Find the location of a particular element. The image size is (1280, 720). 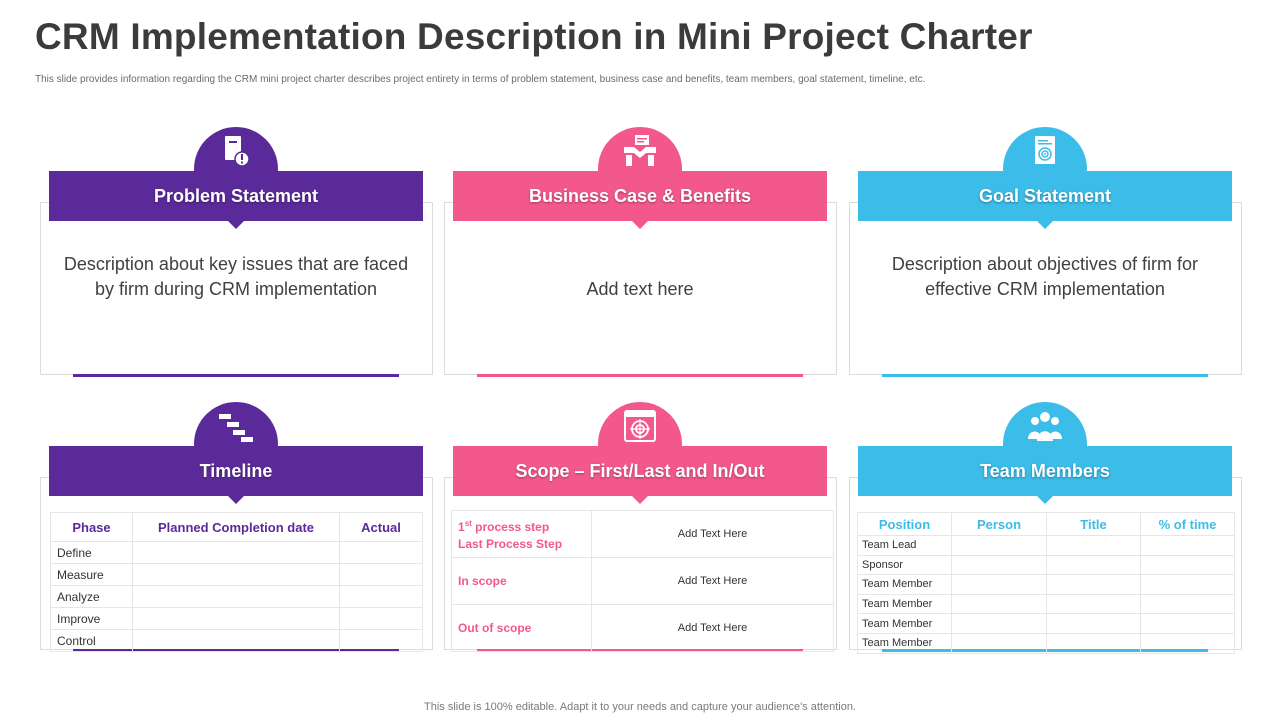

handshake-document-icon is located at coordinates (640, 150).